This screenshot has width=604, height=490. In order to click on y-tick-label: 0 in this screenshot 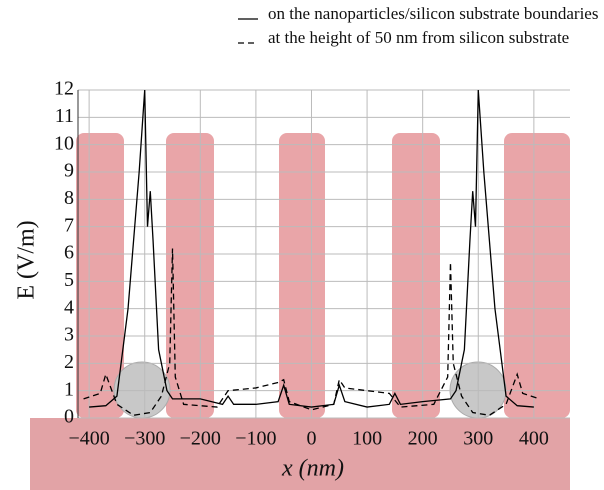, I will do `click(69, 417)`.